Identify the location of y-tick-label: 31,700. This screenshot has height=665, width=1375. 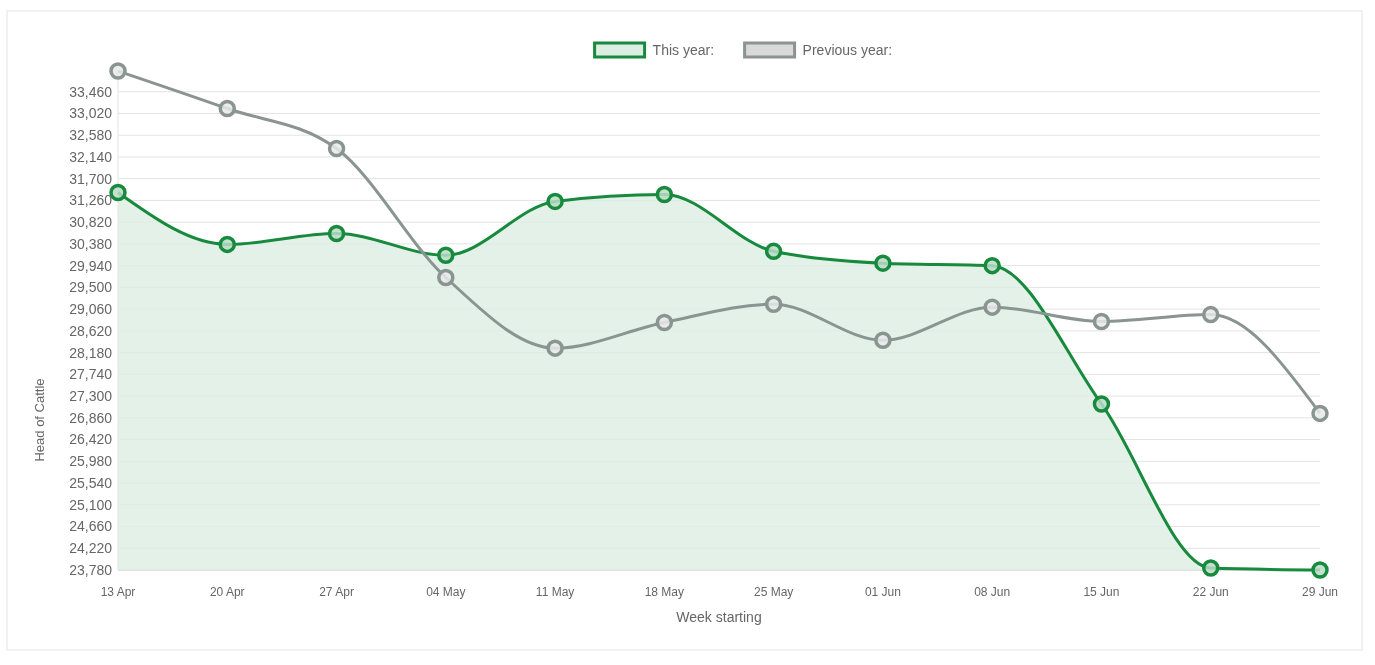
(91, 178).